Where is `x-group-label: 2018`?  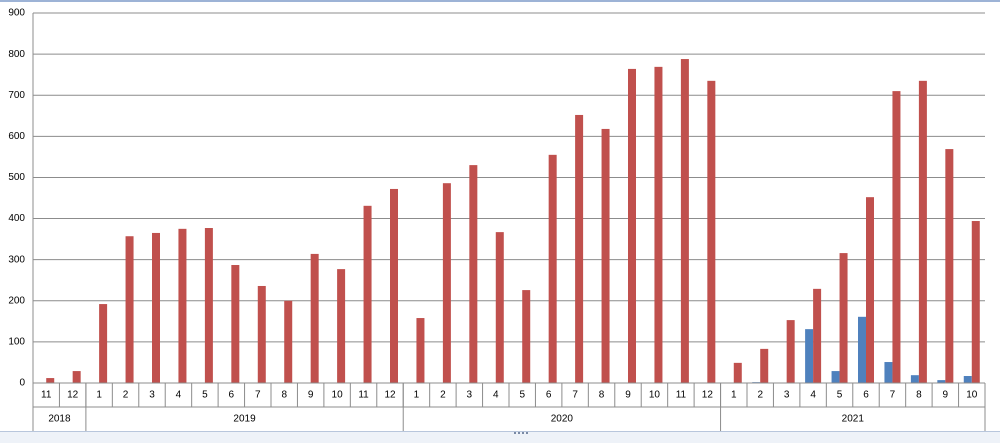
x-group-label: 2018 is located at coordinates (59, 419).